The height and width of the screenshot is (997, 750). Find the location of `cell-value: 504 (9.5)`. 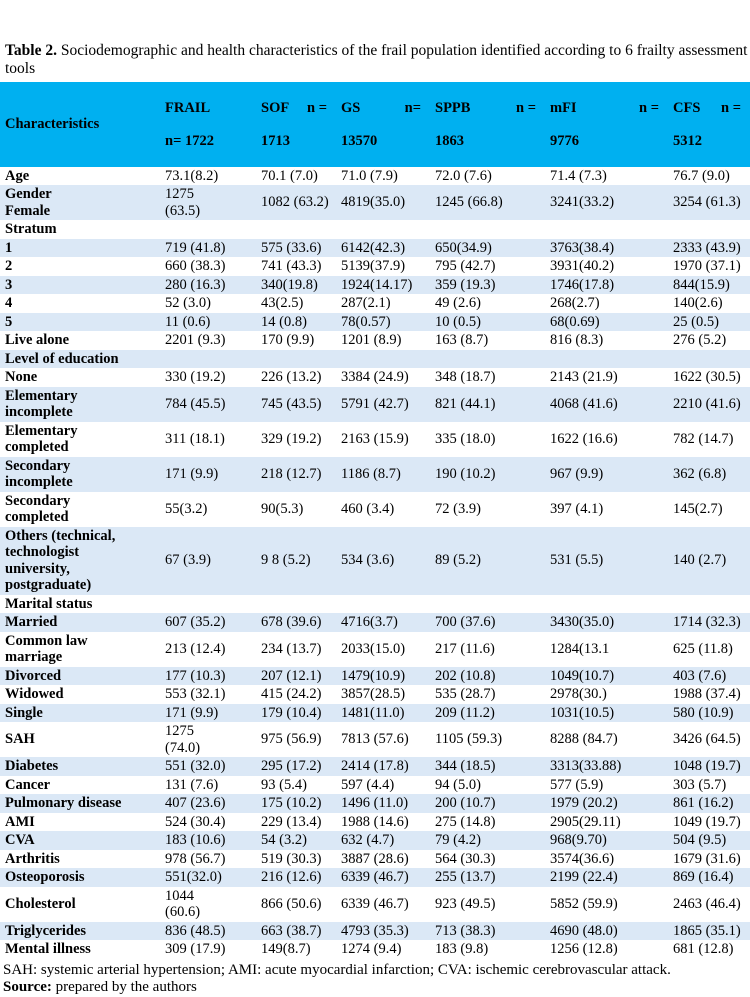

cell-value: 504 (9.5) is located at coordinates (700, 840).